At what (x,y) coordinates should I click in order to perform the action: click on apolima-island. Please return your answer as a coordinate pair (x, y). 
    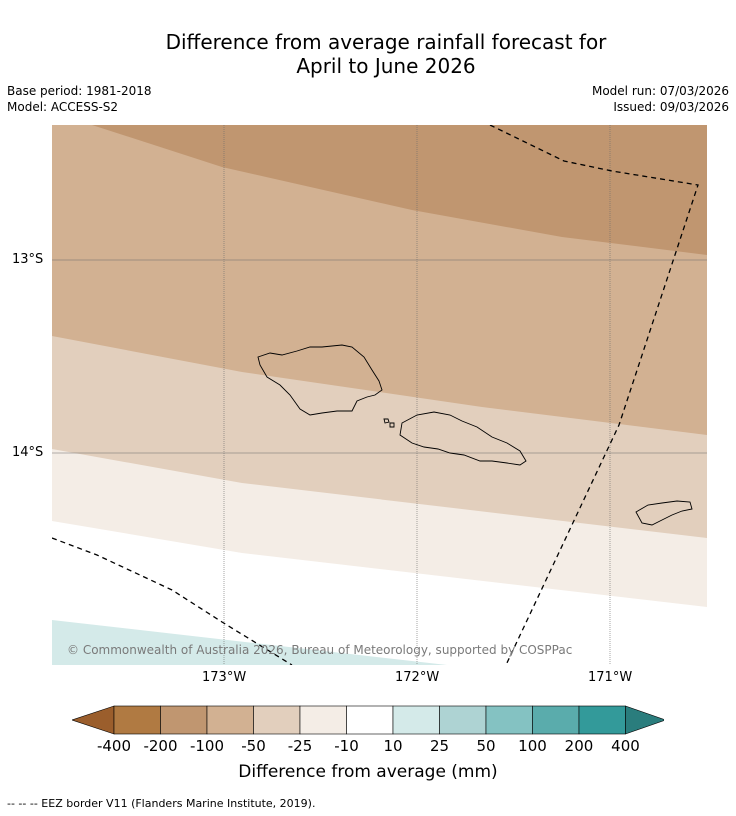
    Looking at the image, I should click on (392, 425).